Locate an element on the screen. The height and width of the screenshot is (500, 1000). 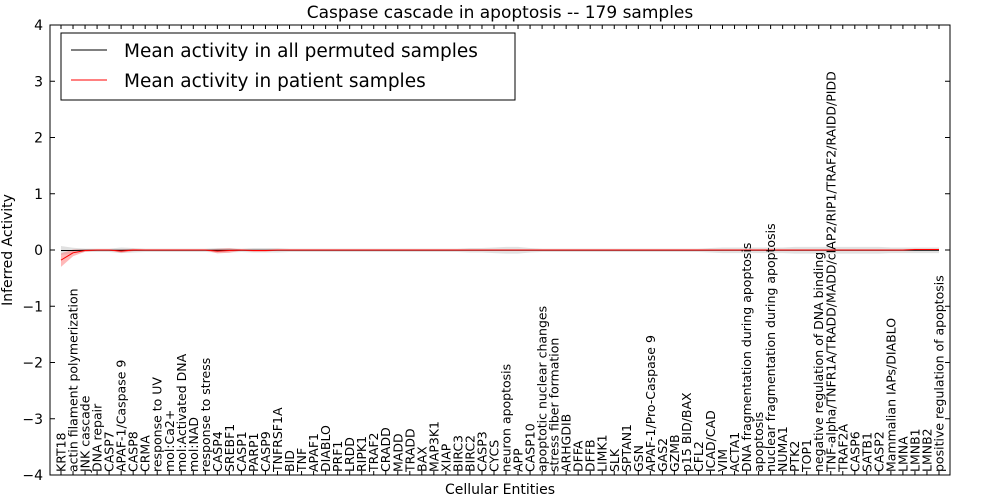
x-tick-label: SLK is located at coordinates (614, 460).